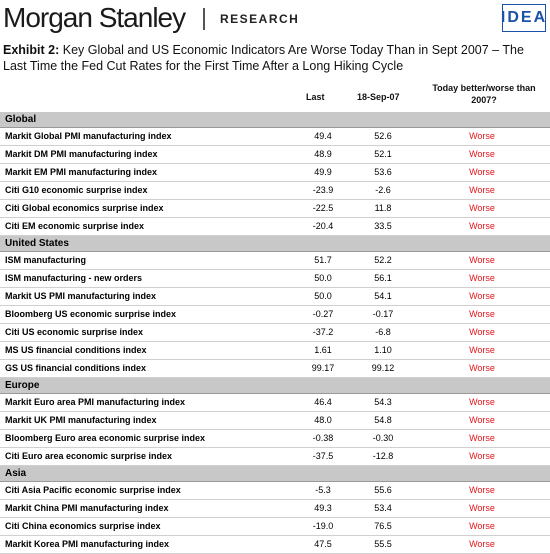 The width and height of the screenshot is (550, 554). What do you see at coordinates (484, 94) in the screenshot?
I see `column-header-today: Today better/worse than 2007?` at bounding box center [484, 94].